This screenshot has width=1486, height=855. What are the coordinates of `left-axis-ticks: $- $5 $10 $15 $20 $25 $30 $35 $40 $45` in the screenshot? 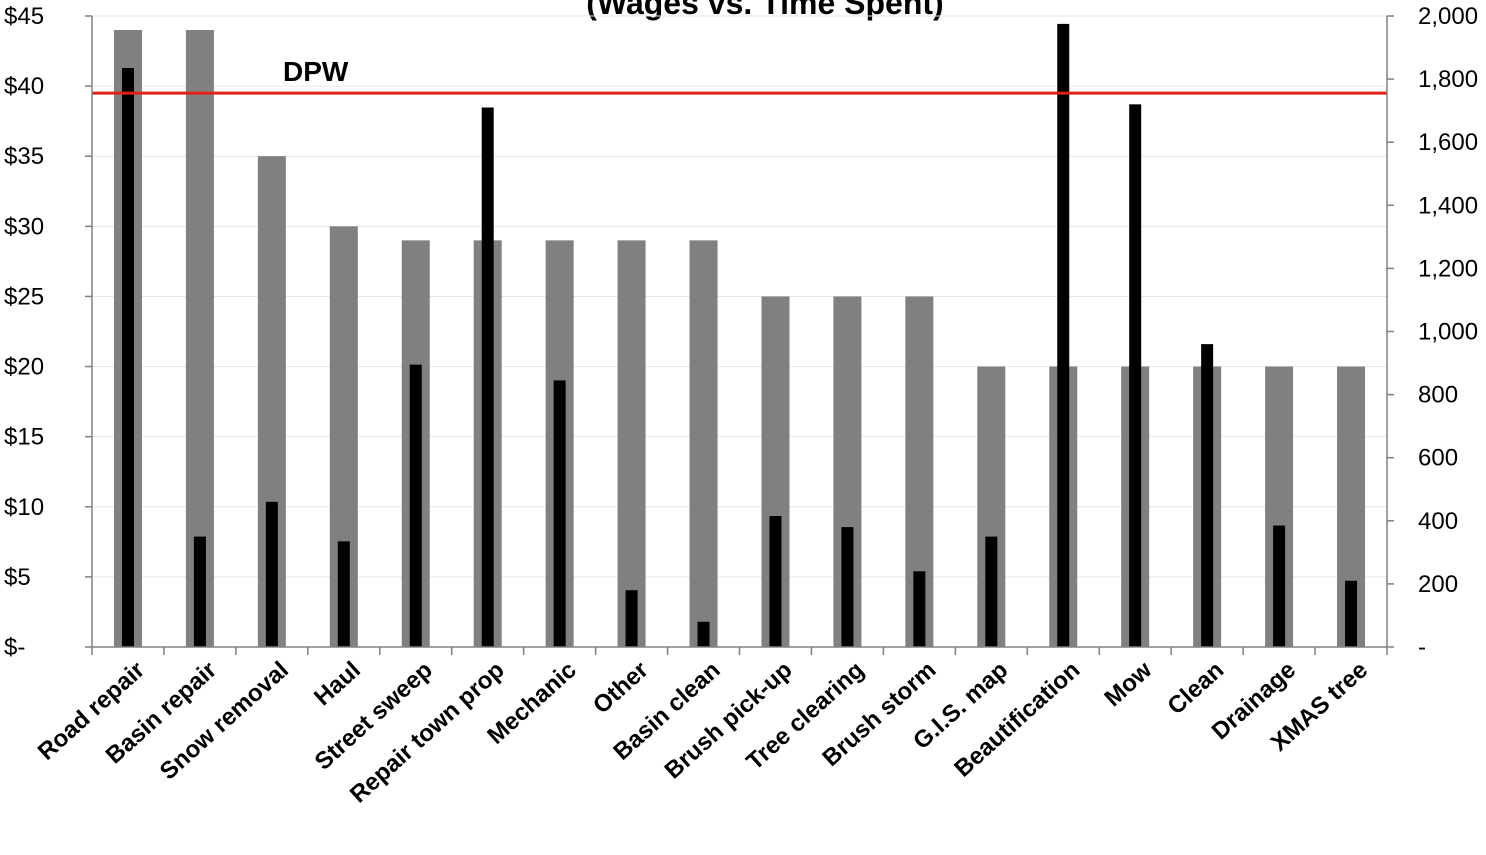 It's located at (48, 332).